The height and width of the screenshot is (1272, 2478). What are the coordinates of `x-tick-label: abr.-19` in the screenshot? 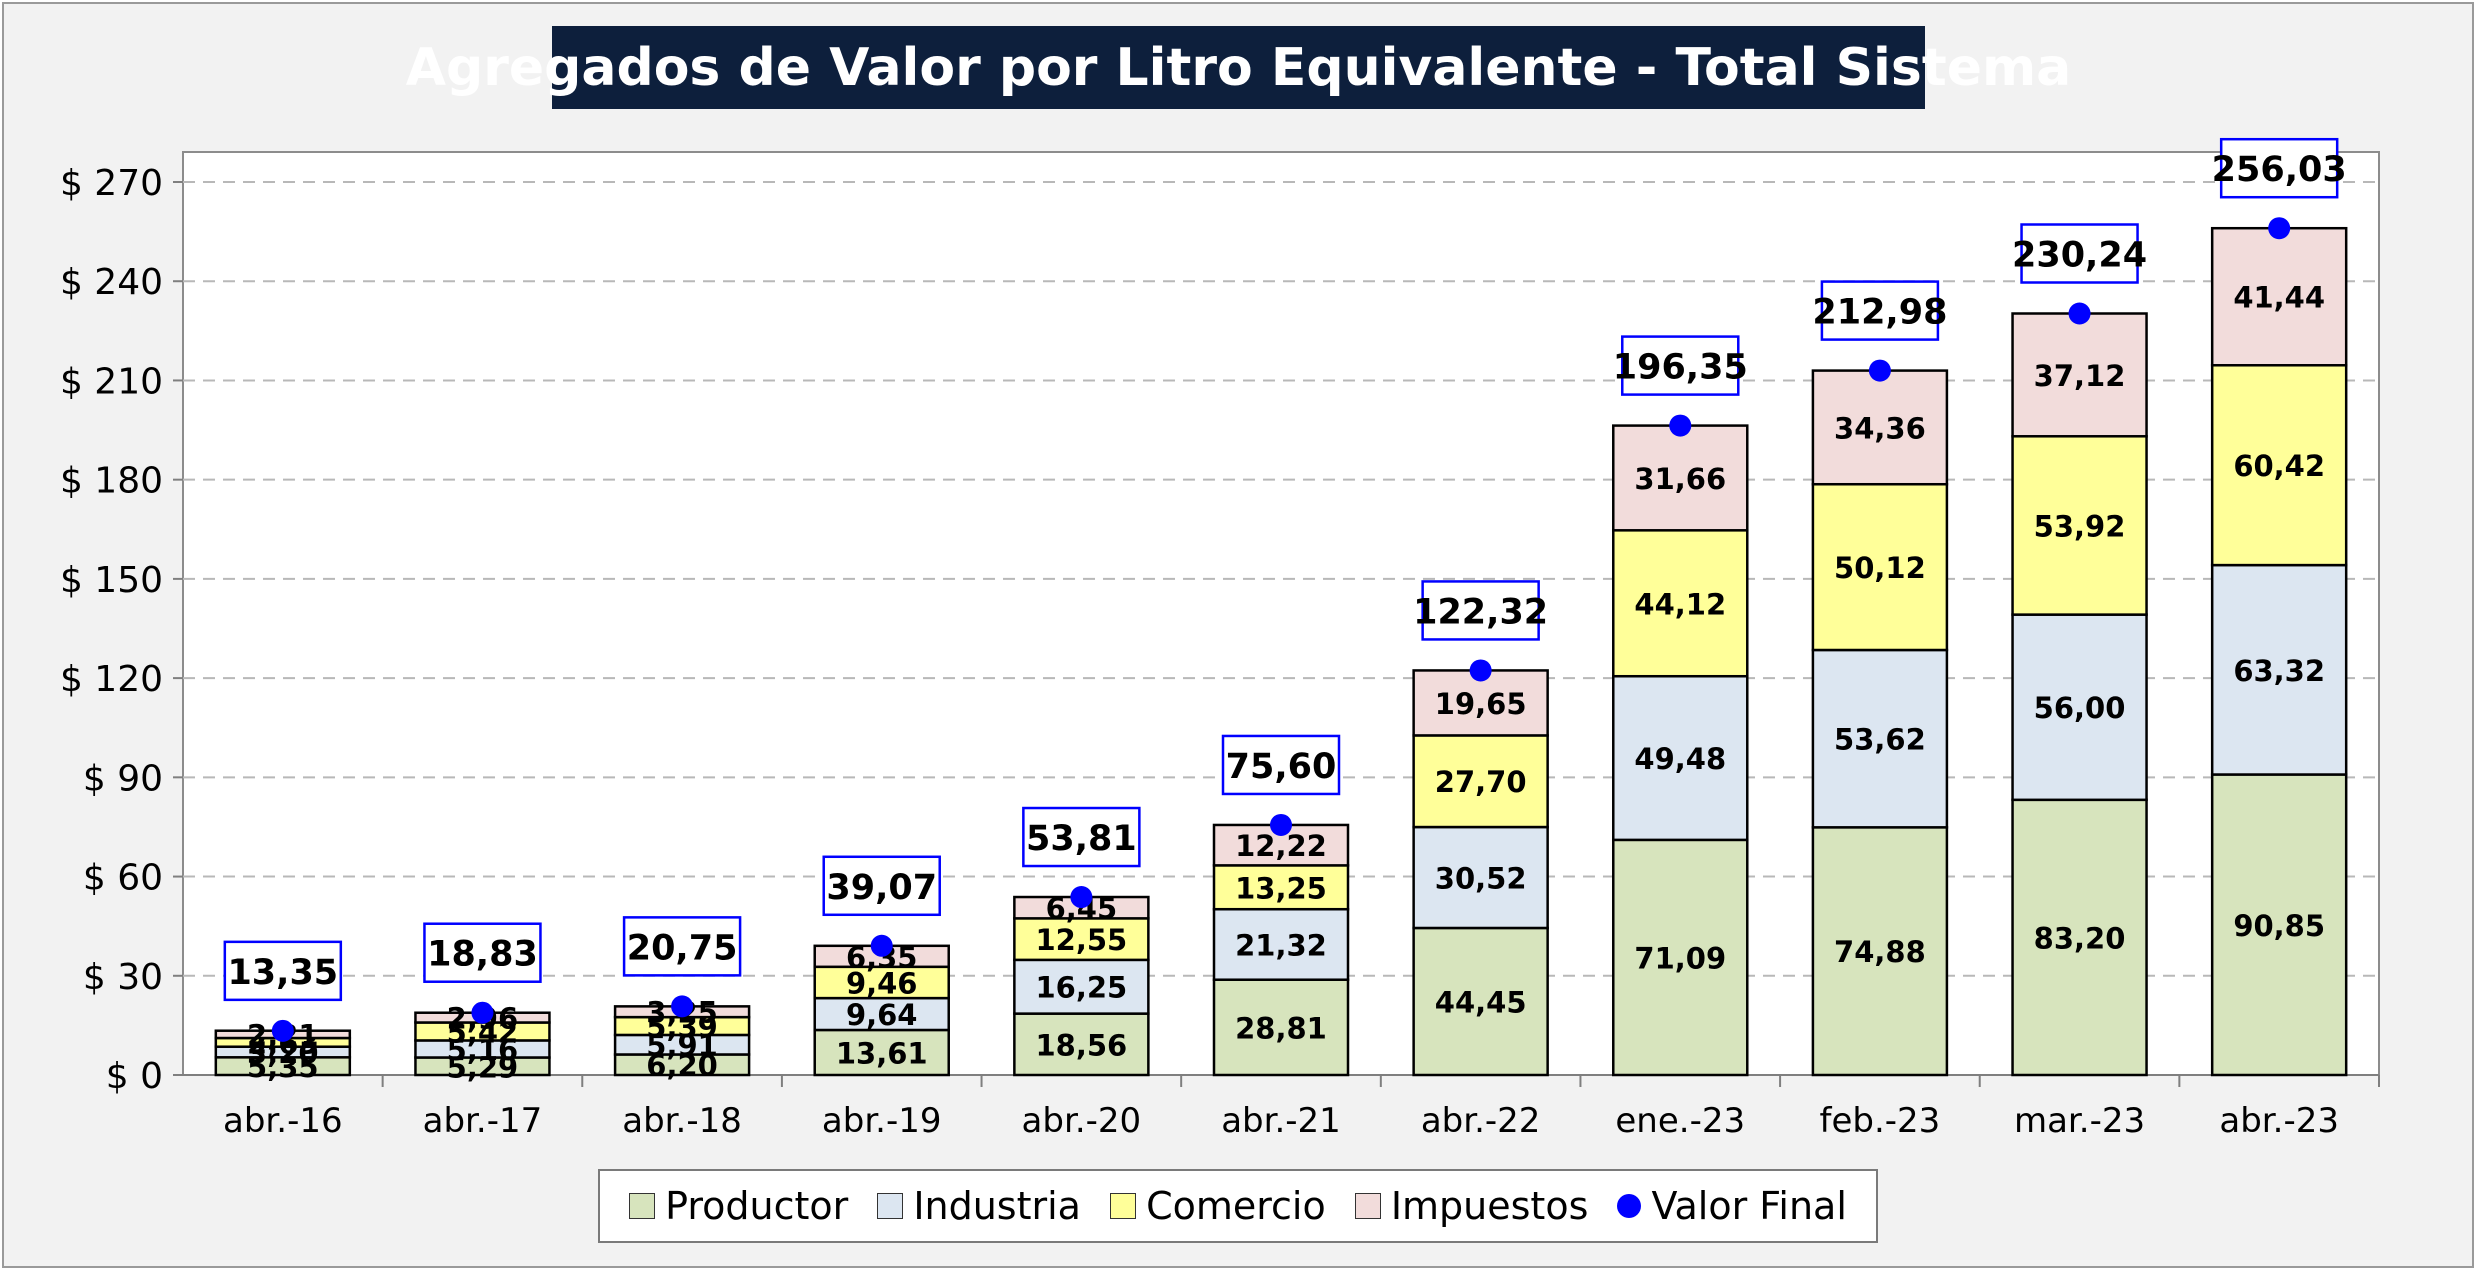 It's located at (882, 1121).